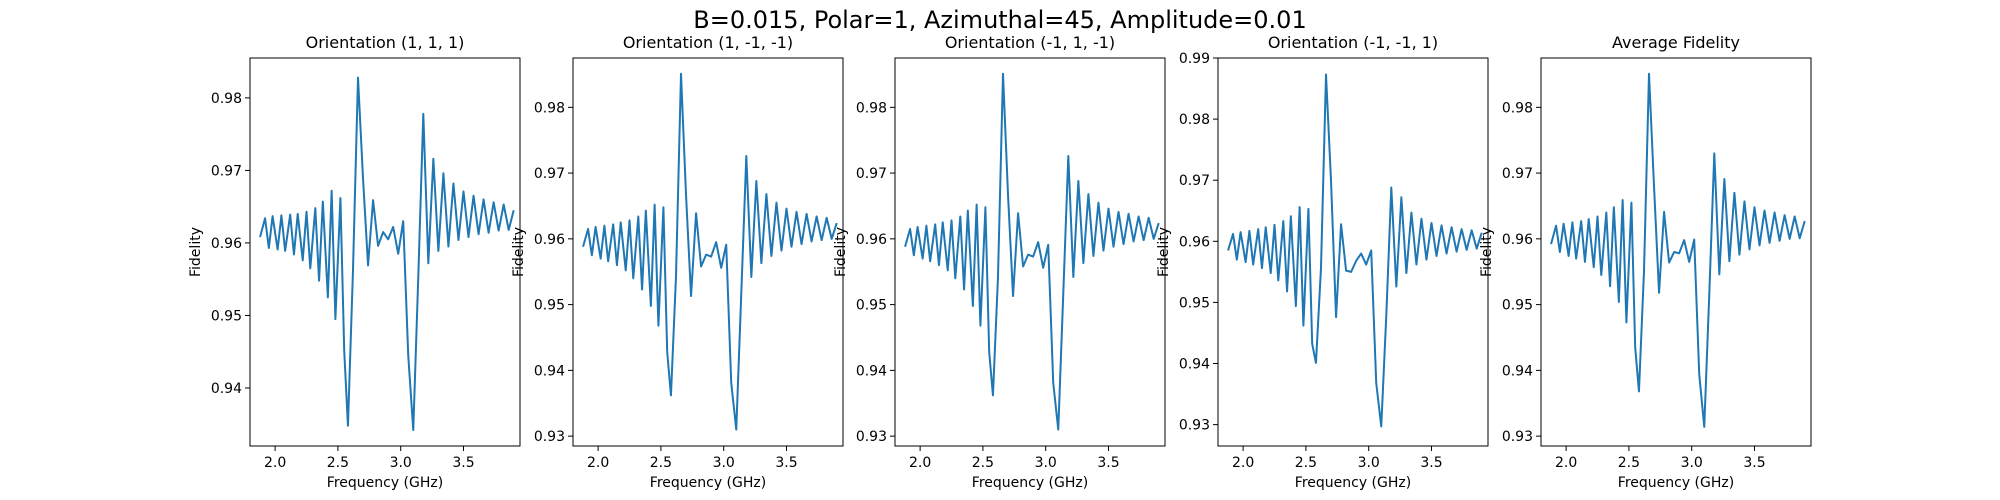 Image resolution: width=2000 pixels, height=500 pixels. I want to click on subplot-title: Orientation (1, -1, -1), so click(708, 42).